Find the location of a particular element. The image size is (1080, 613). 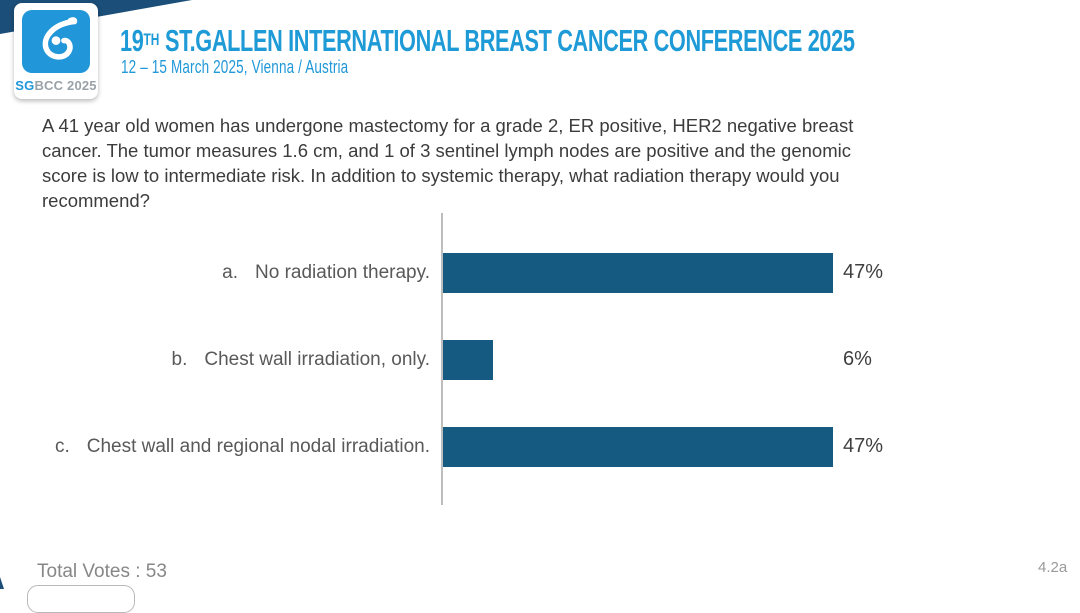

slide-code: 4.2a is located at coordinates (1053, 567).